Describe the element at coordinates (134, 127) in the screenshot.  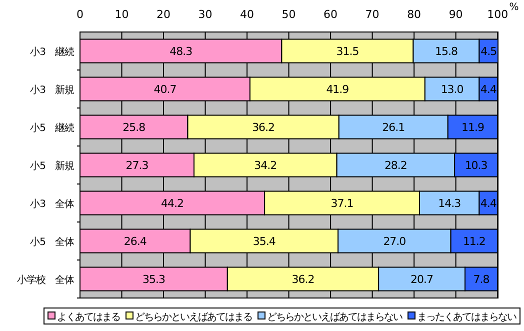
I see `data-label: 25.8` at that location.